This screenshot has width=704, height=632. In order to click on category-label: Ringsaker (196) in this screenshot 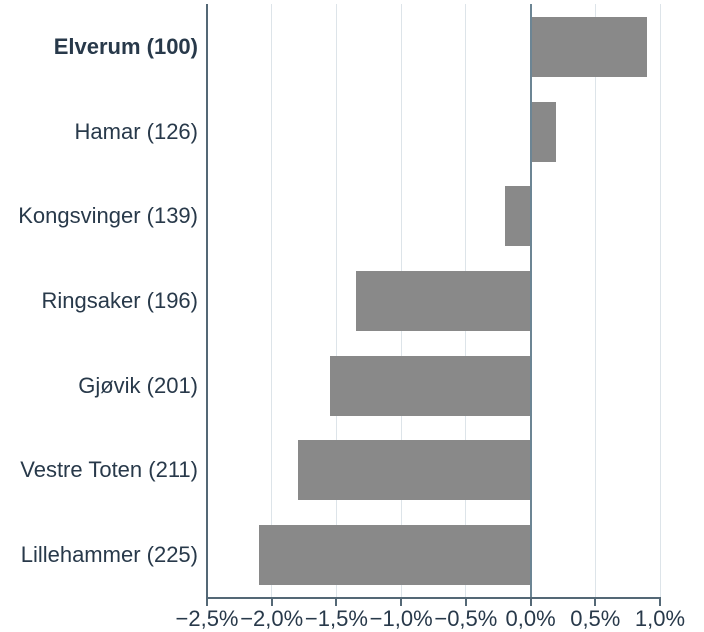, I will do `click(119, 300)`.